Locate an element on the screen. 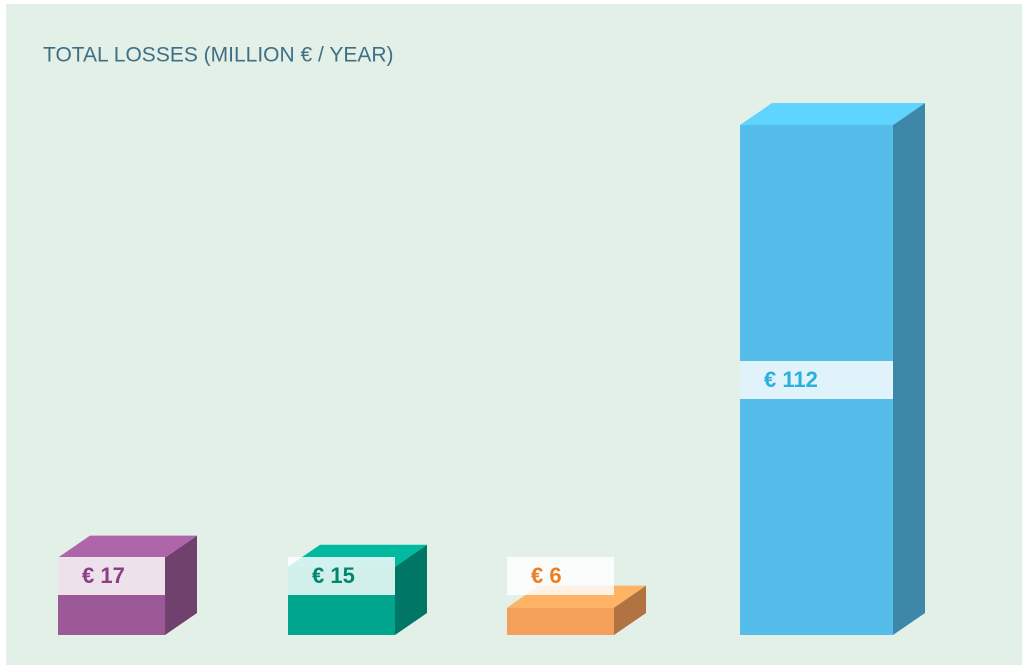  value-label: € 112 is located at coordinates (791, 379).